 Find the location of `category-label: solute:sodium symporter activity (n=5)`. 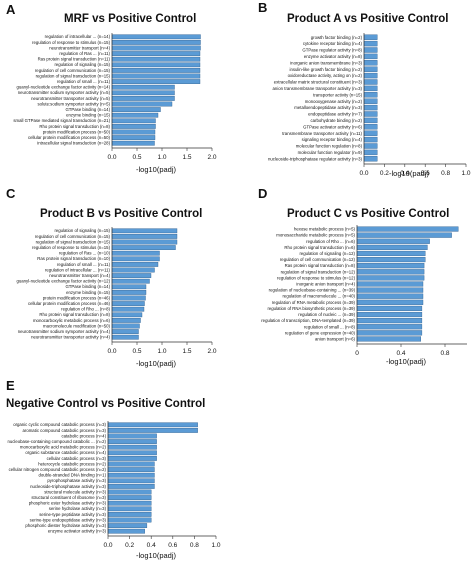

category-label: solute:sodium symporter activity (n=5) is located at coordinates (74, 103).